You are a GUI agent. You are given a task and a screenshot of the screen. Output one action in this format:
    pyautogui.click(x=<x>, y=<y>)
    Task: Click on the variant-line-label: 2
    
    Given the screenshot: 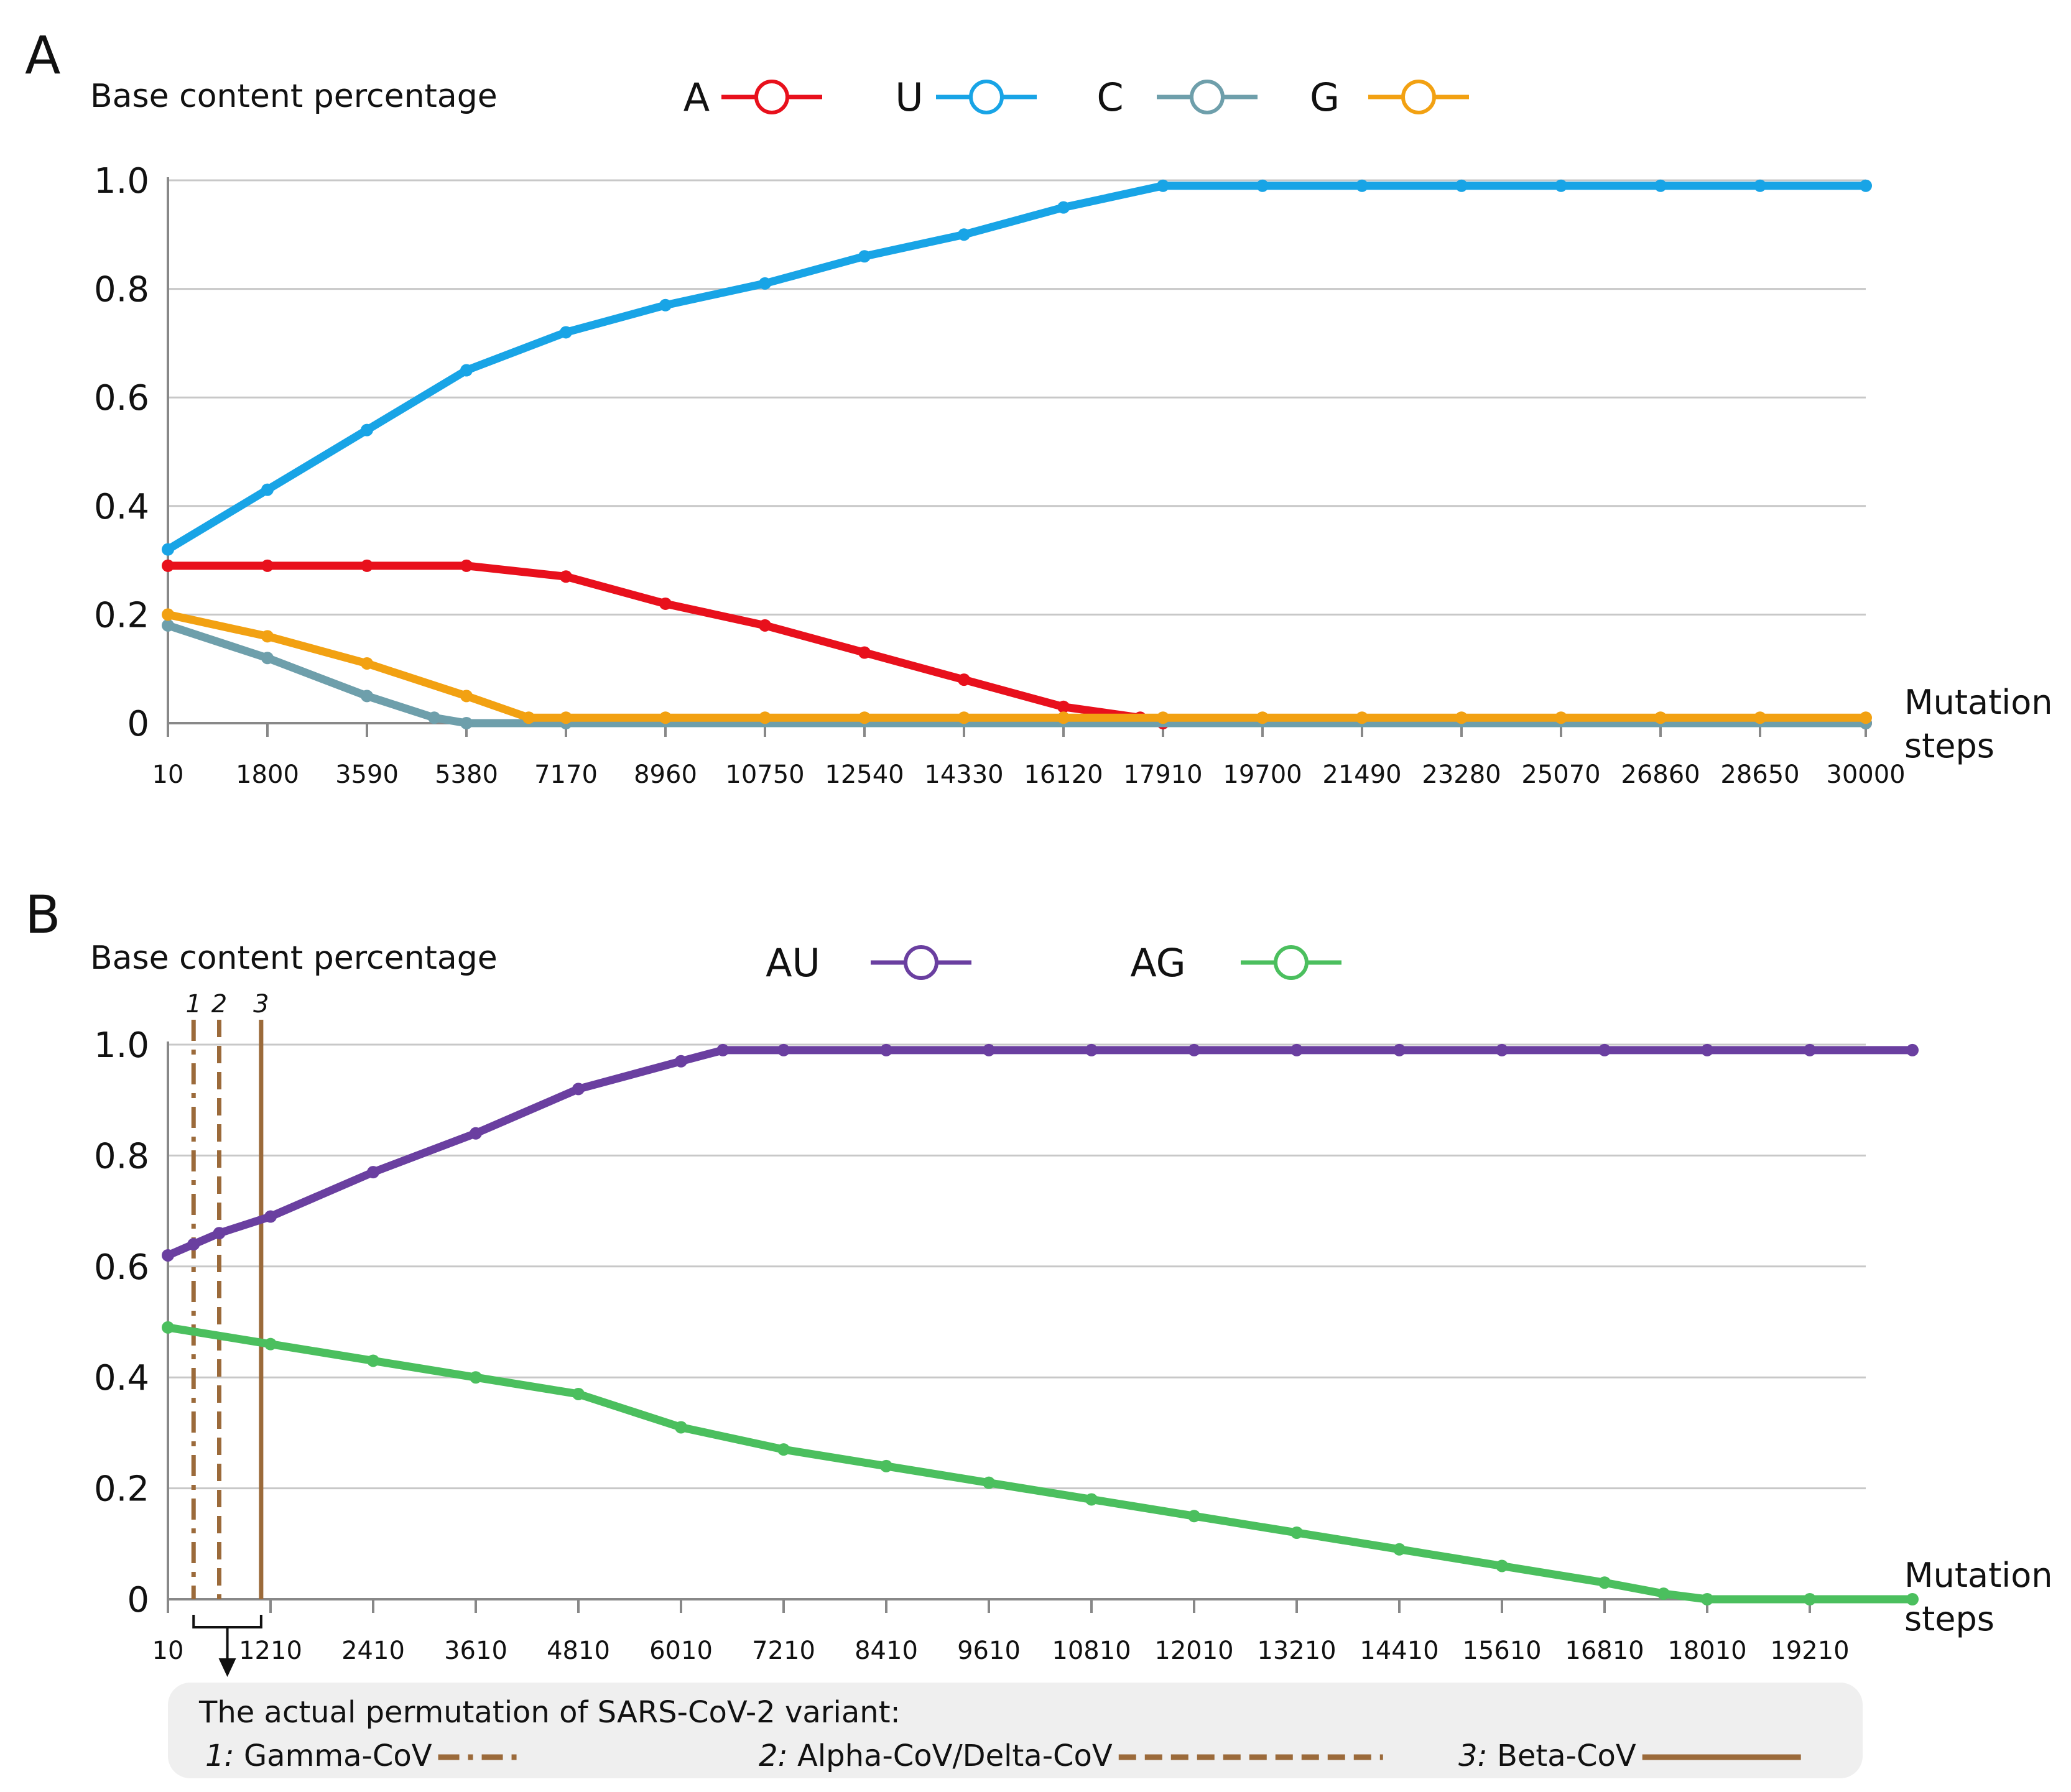 What is the action you would take?
    pyautogui.click(x=219, y=1004)
    